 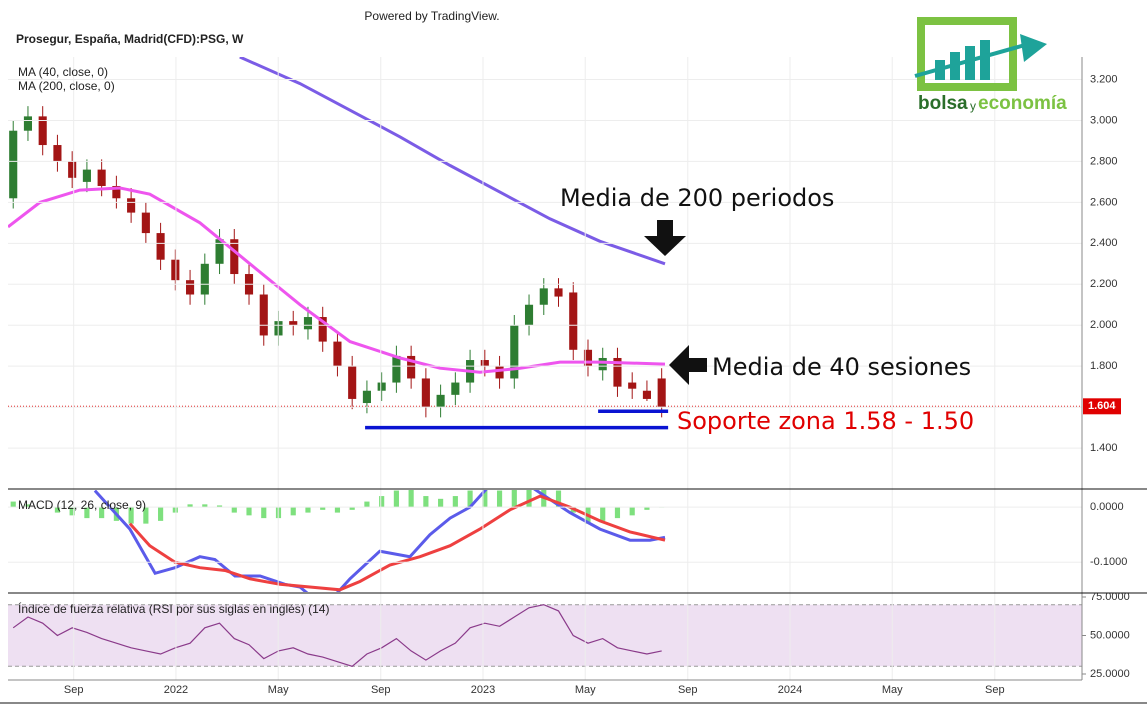 I want to click on y-tick-label: 75.0000, so click(x=1110, y=597).